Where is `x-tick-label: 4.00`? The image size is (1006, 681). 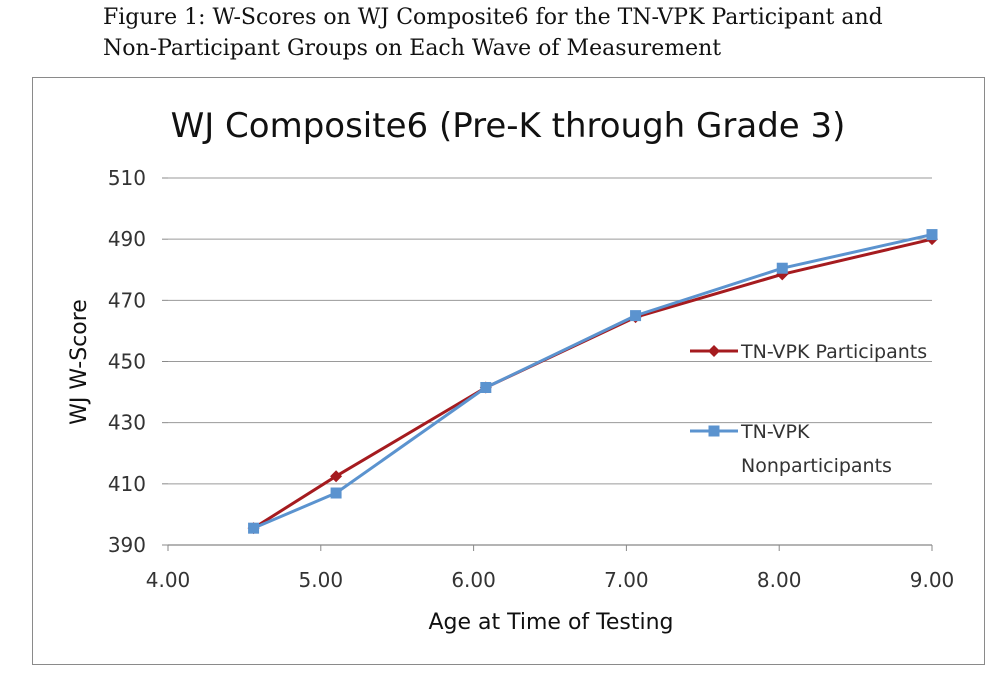 x-tick-label: 4.00 is located at coordinates (168, 580).